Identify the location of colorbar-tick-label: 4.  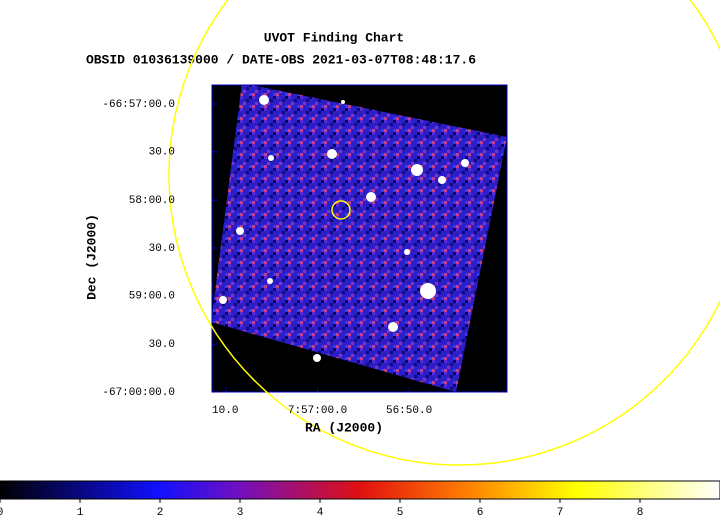
(320, 513).